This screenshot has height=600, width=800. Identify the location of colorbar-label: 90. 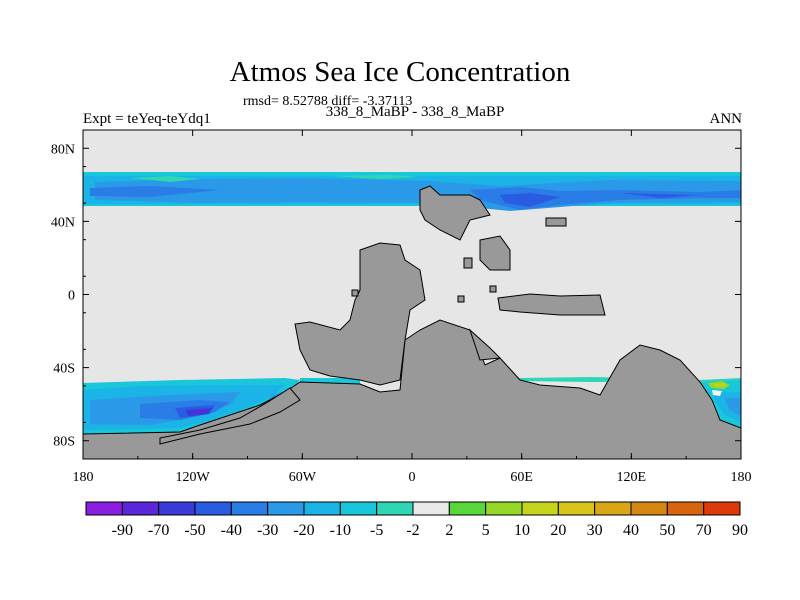
(740, 530).